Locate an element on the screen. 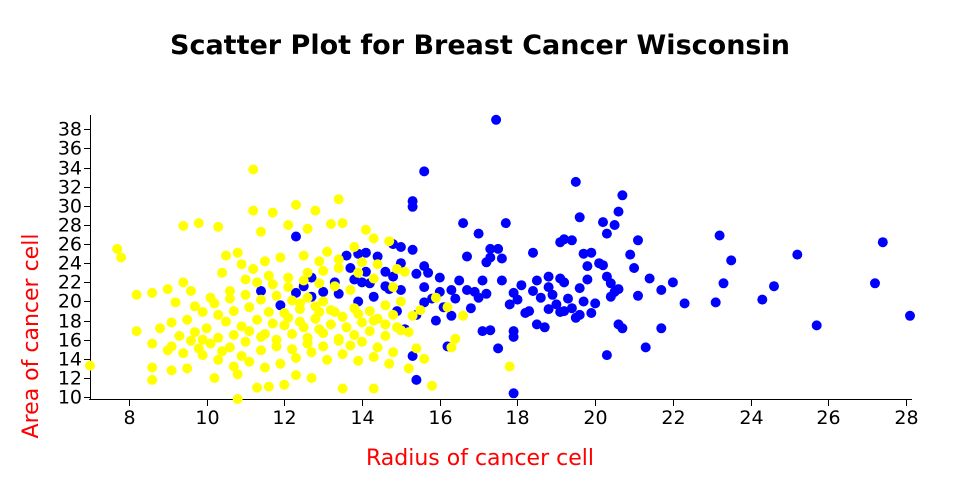 The image size is (960, 500). x-axis: 8 10 12 14 16 18 20 22 24 26 28 is located at coordinates (504, 414).